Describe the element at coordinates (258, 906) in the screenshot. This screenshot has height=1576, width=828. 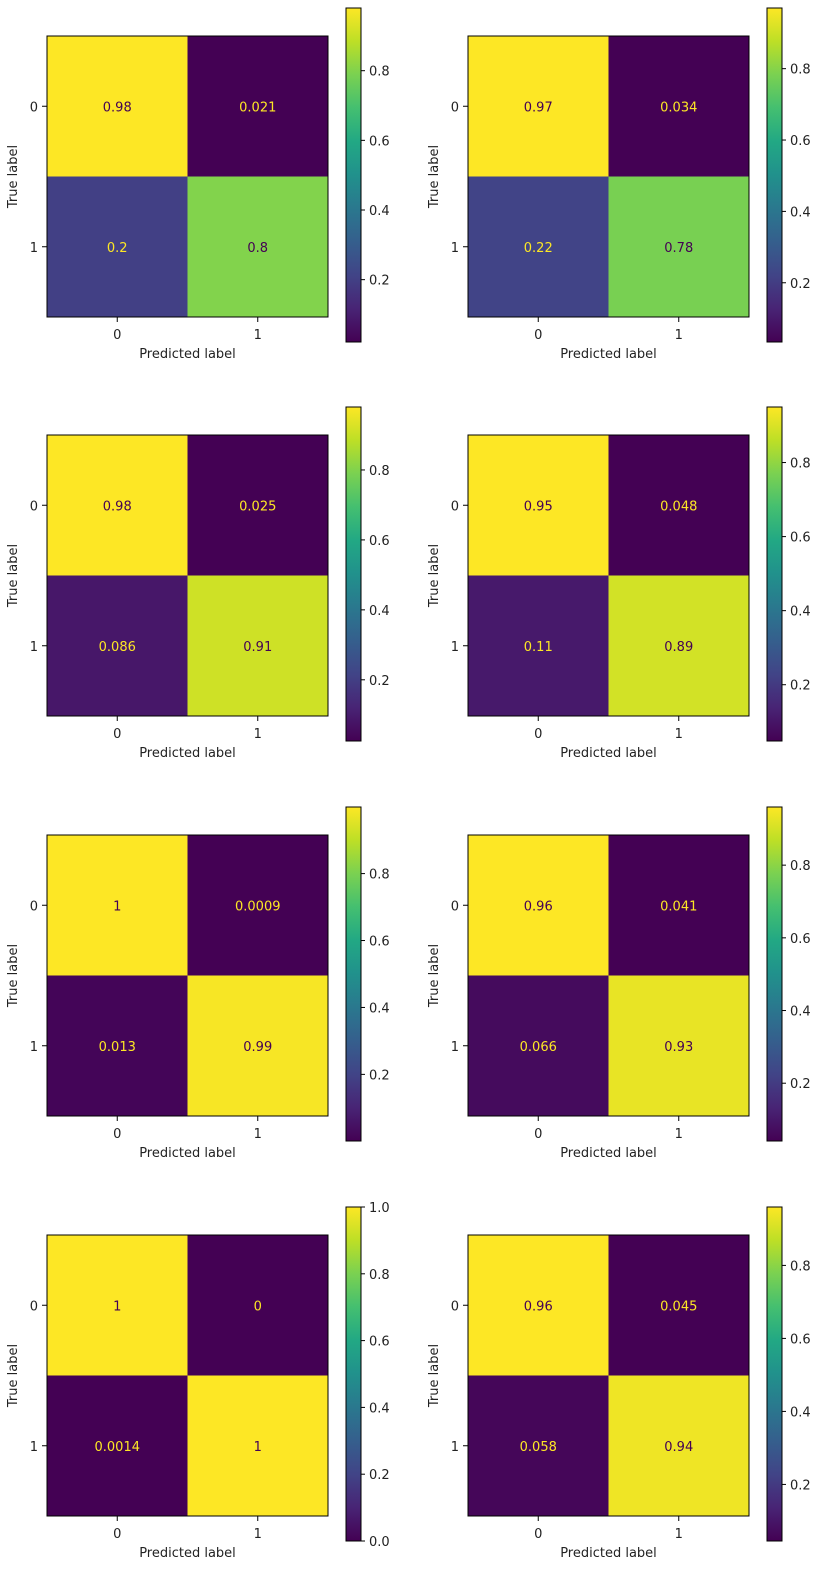
I see `cell-value-label: 0.0009` at that location.